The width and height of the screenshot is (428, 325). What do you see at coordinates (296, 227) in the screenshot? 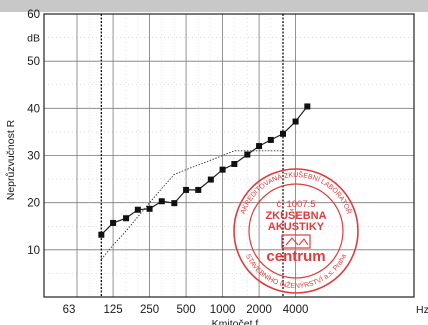
I see `stamp-line-3: AKUSTIKY` at bounding box center [296, 227].